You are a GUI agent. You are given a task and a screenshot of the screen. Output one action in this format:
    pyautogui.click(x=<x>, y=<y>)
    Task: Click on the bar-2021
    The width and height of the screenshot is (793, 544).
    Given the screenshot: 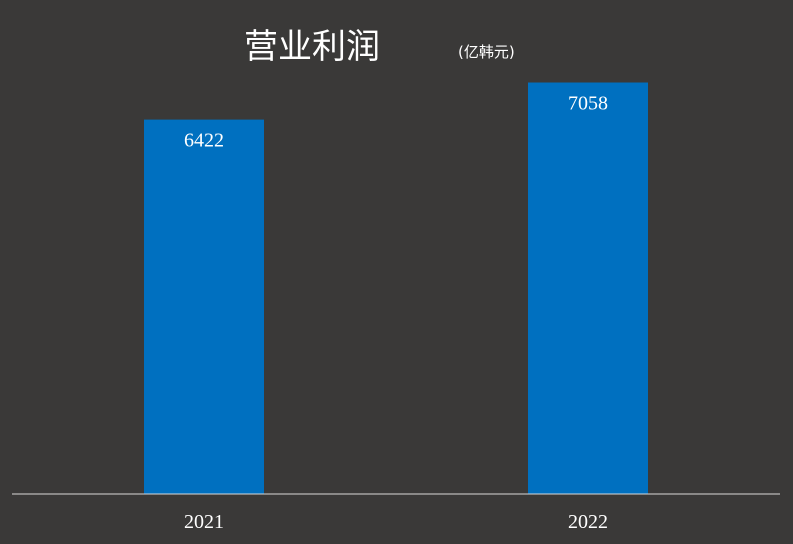 What is the action you would take?
    pyautogui.click(x=204, y=306)
    